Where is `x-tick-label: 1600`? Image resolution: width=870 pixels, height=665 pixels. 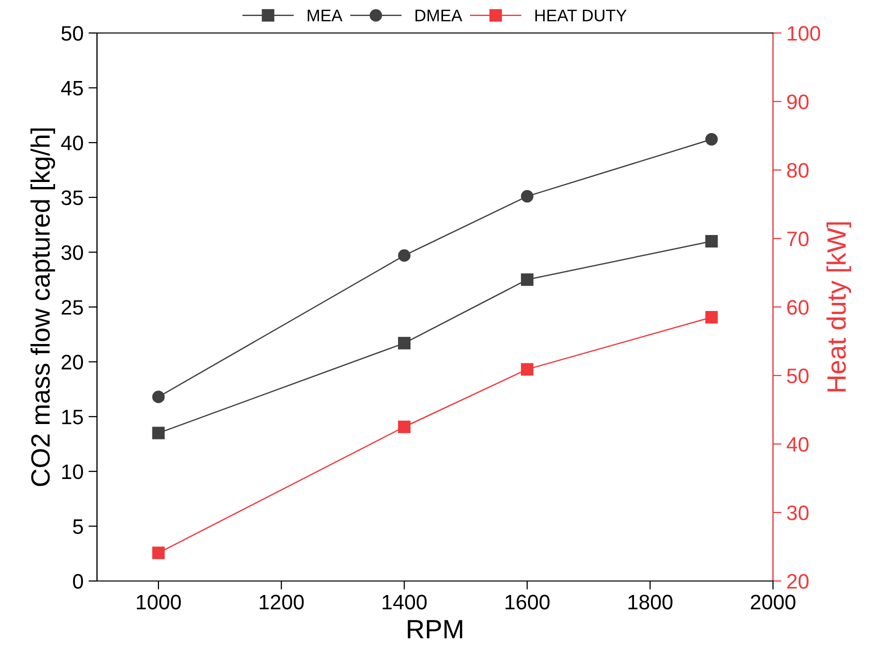 x-tick-label: 1600 is located at coordinates (528, 602).